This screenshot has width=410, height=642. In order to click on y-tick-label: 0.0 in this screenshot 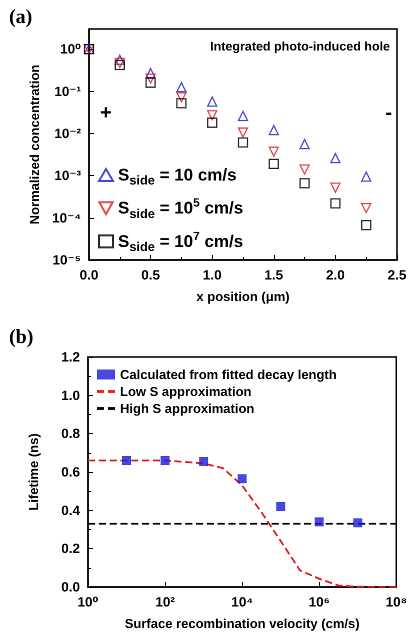, I will do `click(70, 587)`.